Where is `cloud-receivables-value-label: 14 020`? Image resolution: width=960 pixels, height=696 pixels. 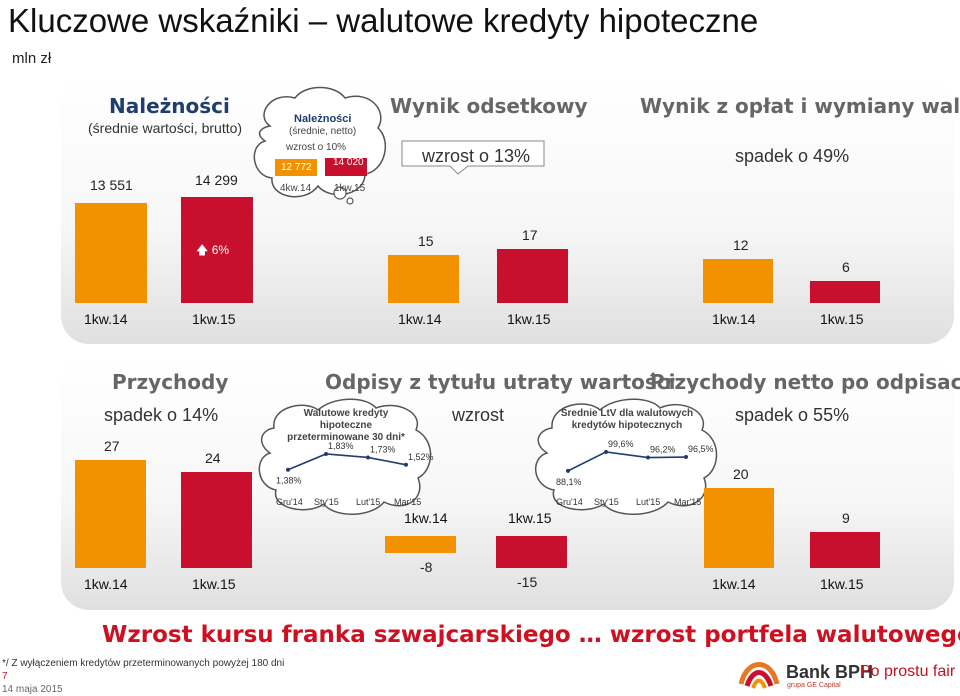
cloud-receivables-value-label: 14 020 is located at coordinates (348, 162).